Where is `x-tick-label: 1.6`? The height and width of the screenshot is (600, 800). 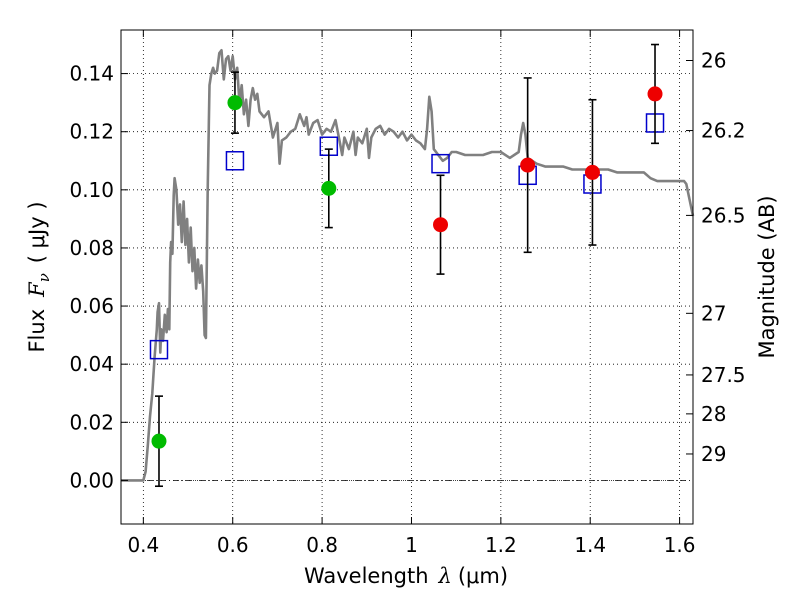
x-tick-label: 1.6 is located at coordinates (680, 545).